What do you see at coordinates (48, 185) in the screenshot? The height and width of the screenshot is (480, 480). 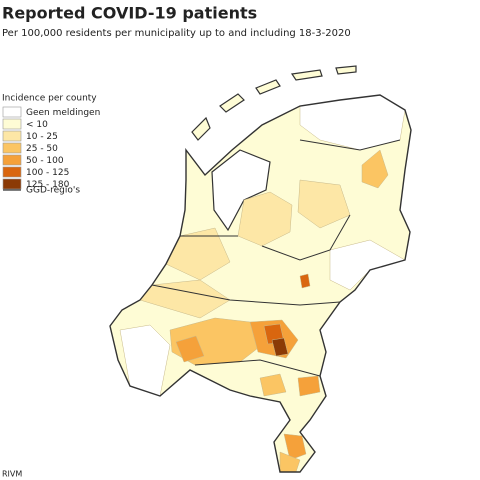 I see `legend-label: 125 - 180` at bounding box center [48, 185].